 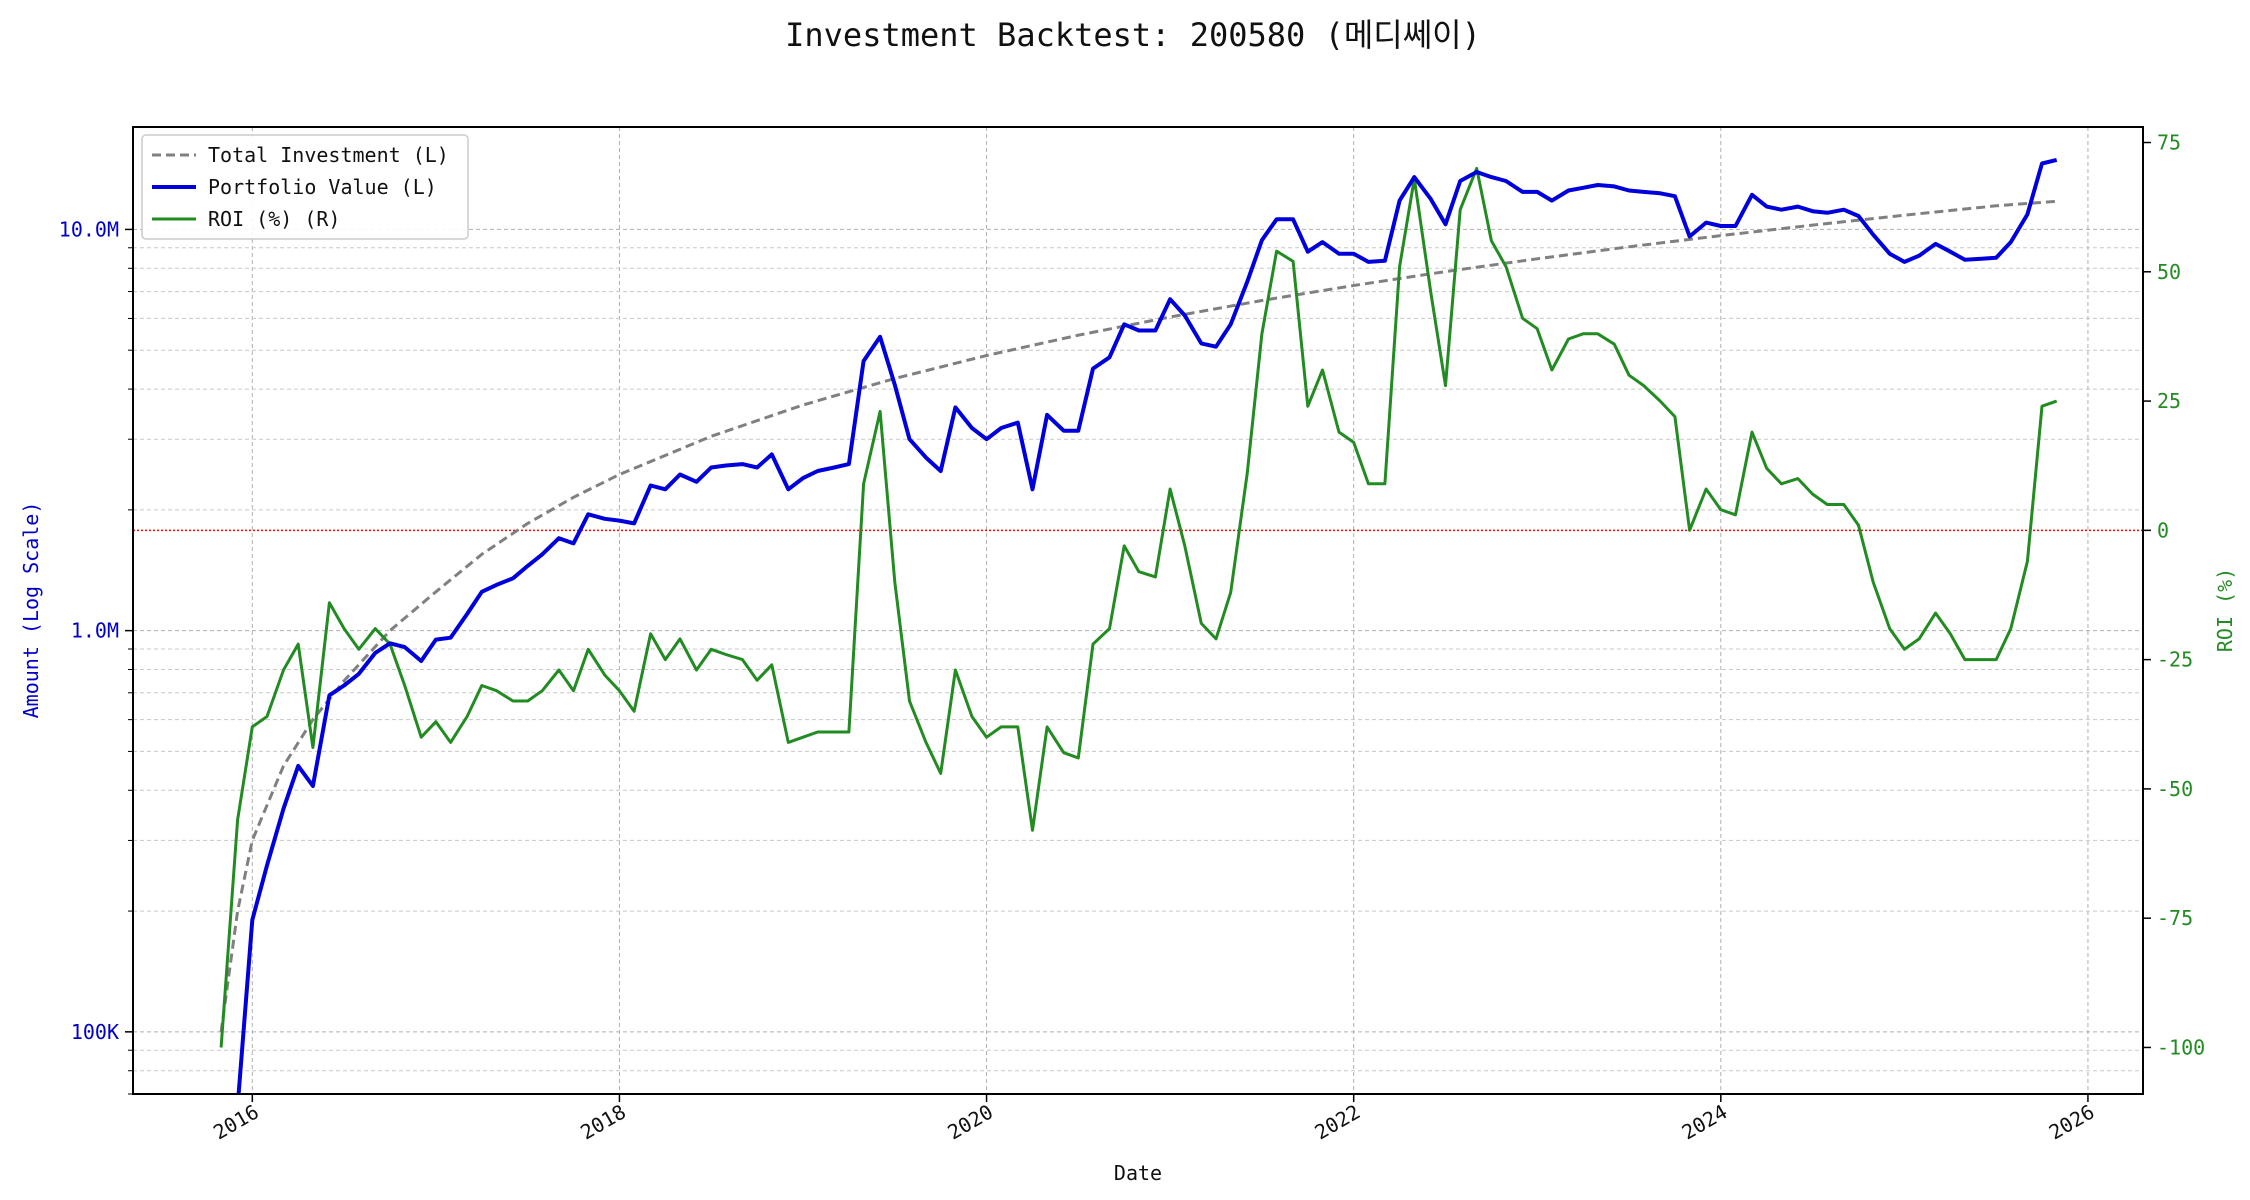 I want to click on y-right-tick-label: -100, so click(x=2181, y=1047).